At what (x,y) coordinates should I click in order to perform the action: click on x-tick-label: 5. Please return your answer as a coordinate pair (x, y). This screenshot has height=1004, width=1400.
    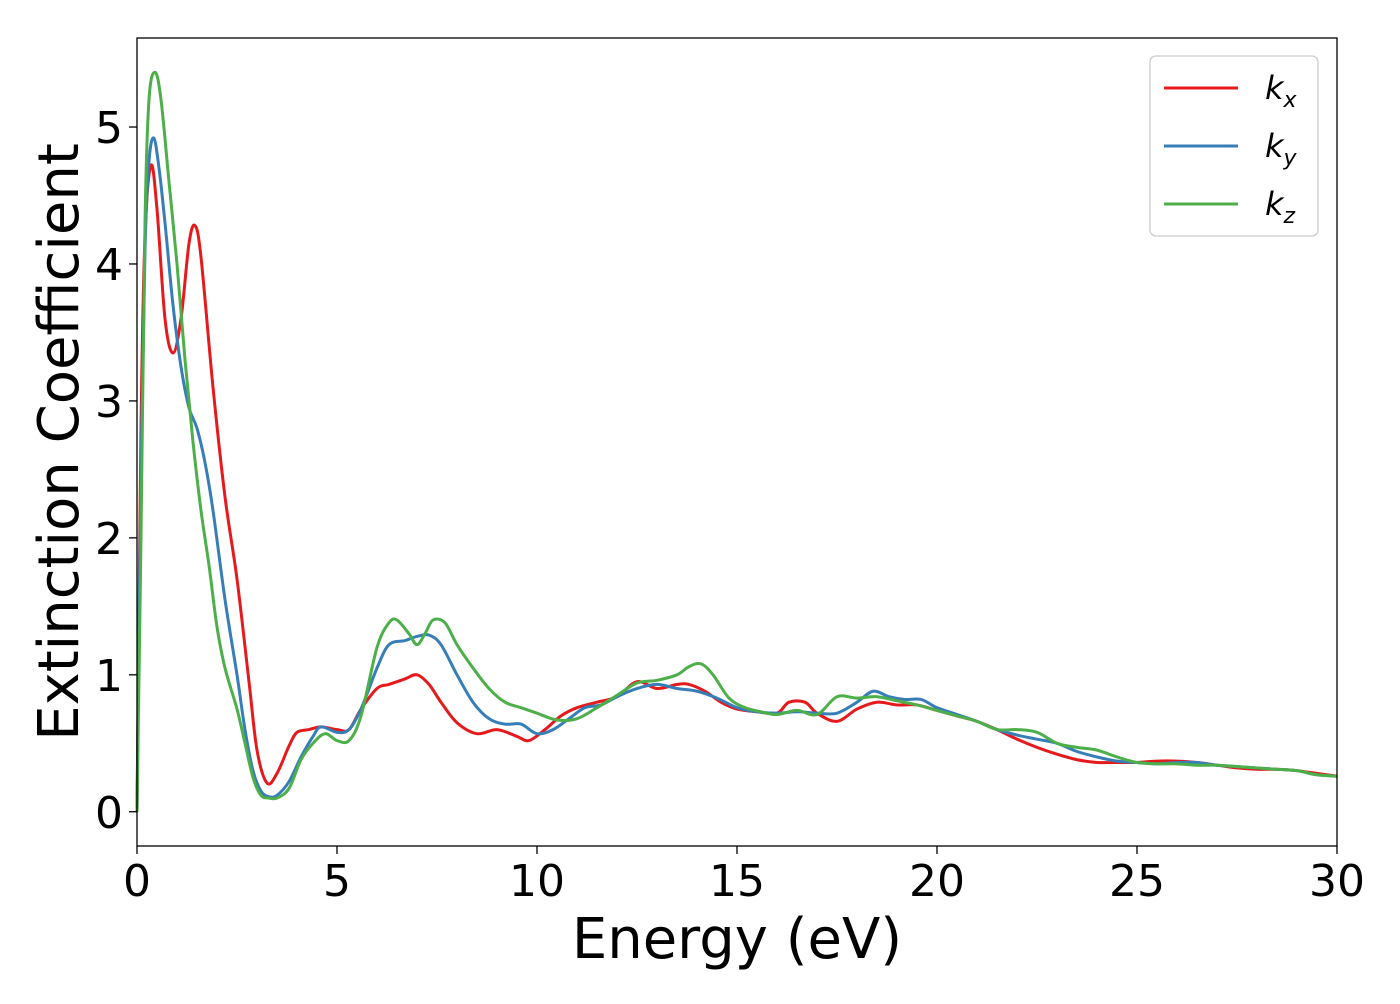
    Looking at the image, I should click on (337, 881).